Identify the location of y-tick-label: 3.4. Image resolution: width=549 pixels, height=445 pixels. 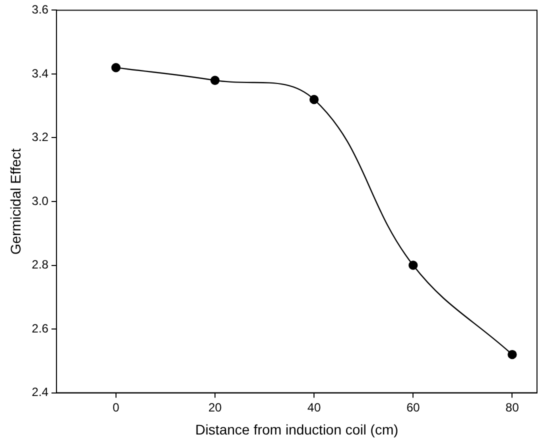
(40, 73).